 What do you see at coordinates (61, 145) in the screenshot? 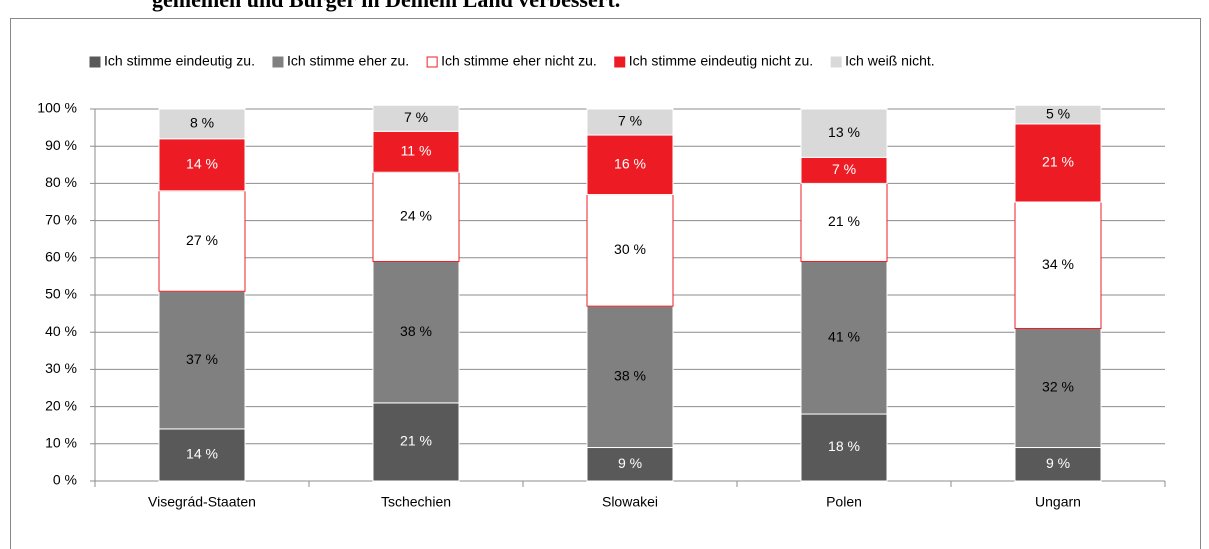
I see `y-tick-label: 90 %` at bounding box center [61, 145].